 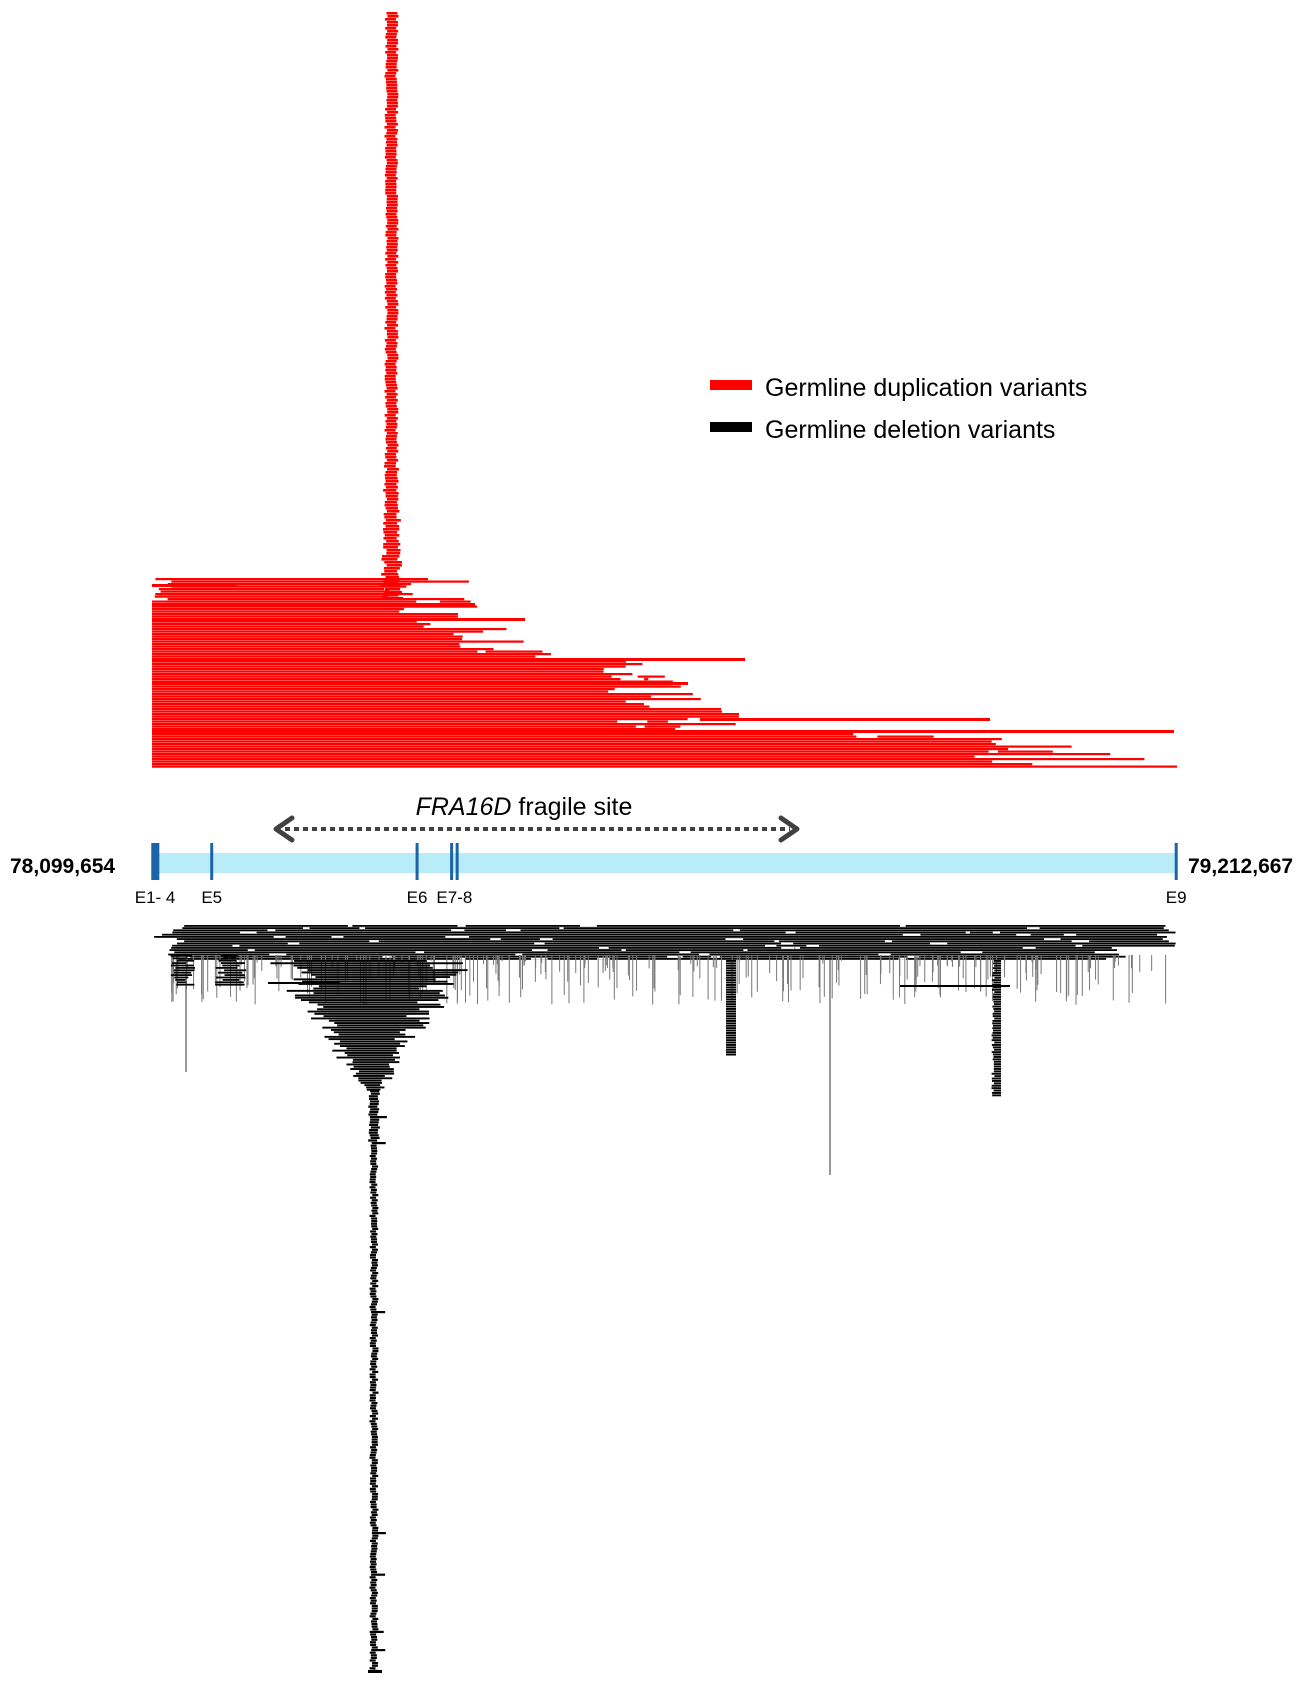 I want to click on legend-swatch-deletion, so click(x=731, y=427).